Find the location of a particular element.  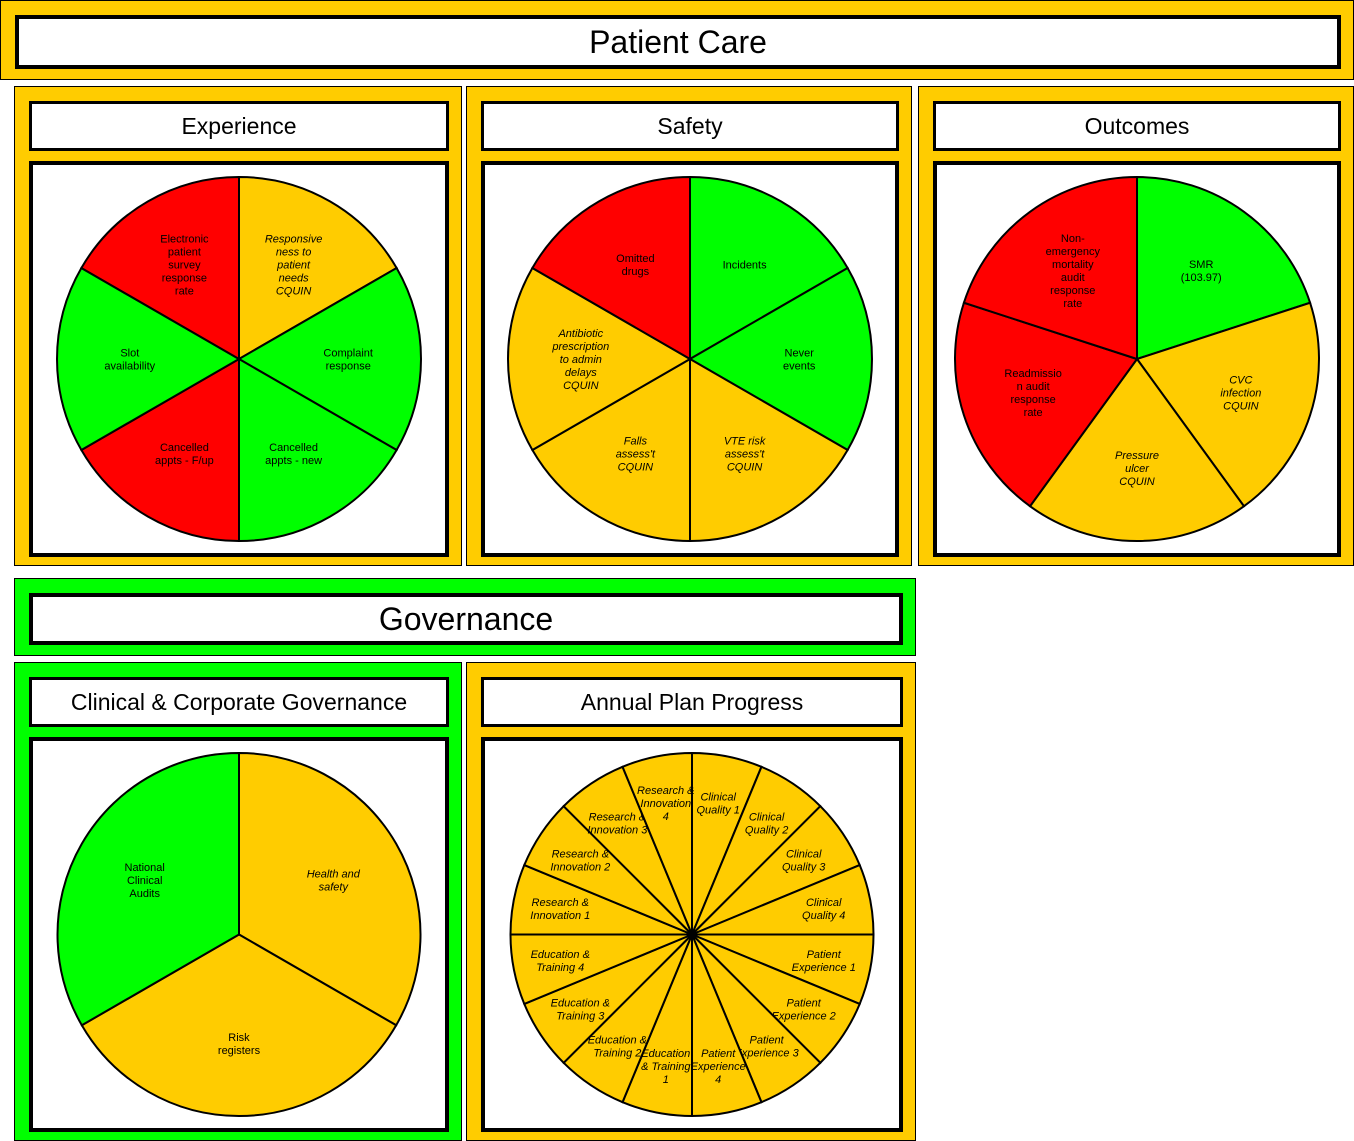

section-title: Governance is located at coordinates (466, 619).